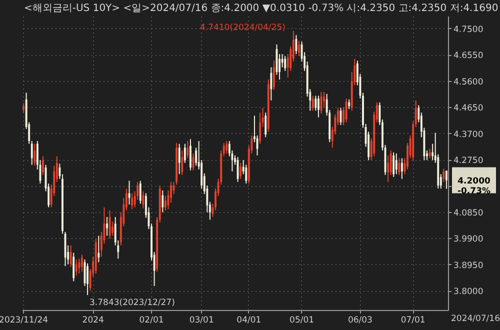 This screenshot has width=500, height=330. What do you see at coordinates (249, 321) in the screenshot?
I see `x-tick-label: 04/01` at bounding box center [249, 321].